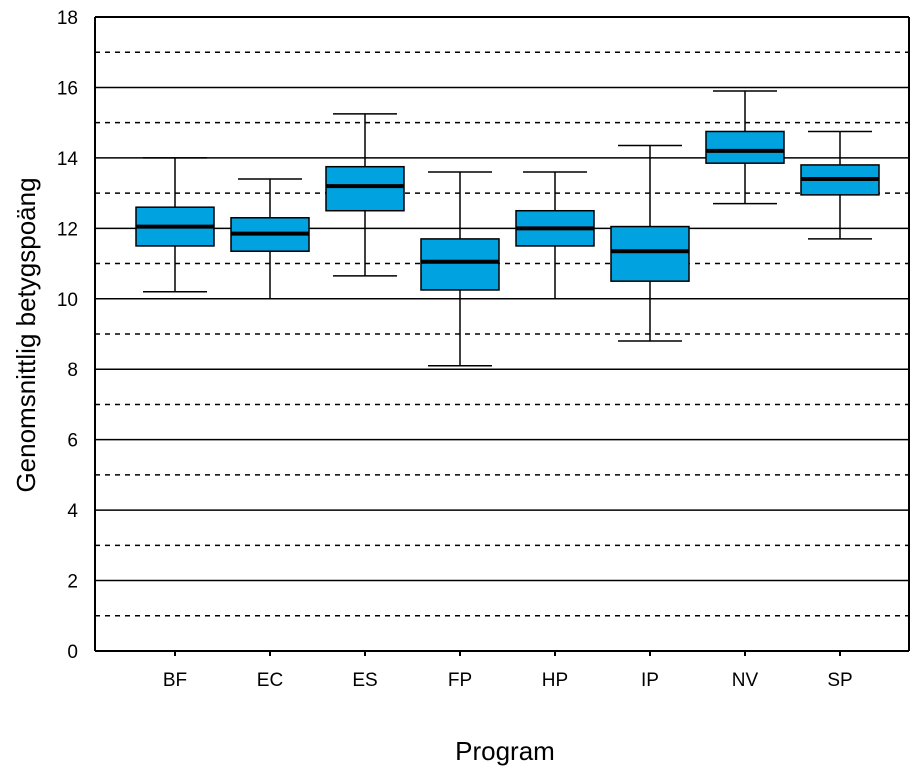 The height and width of the screenshot is (769, 921). What do you see at coordinates (745, 680) in the screenshot?
I see `x-tick-label: NV` at bounding box center [745, 680].